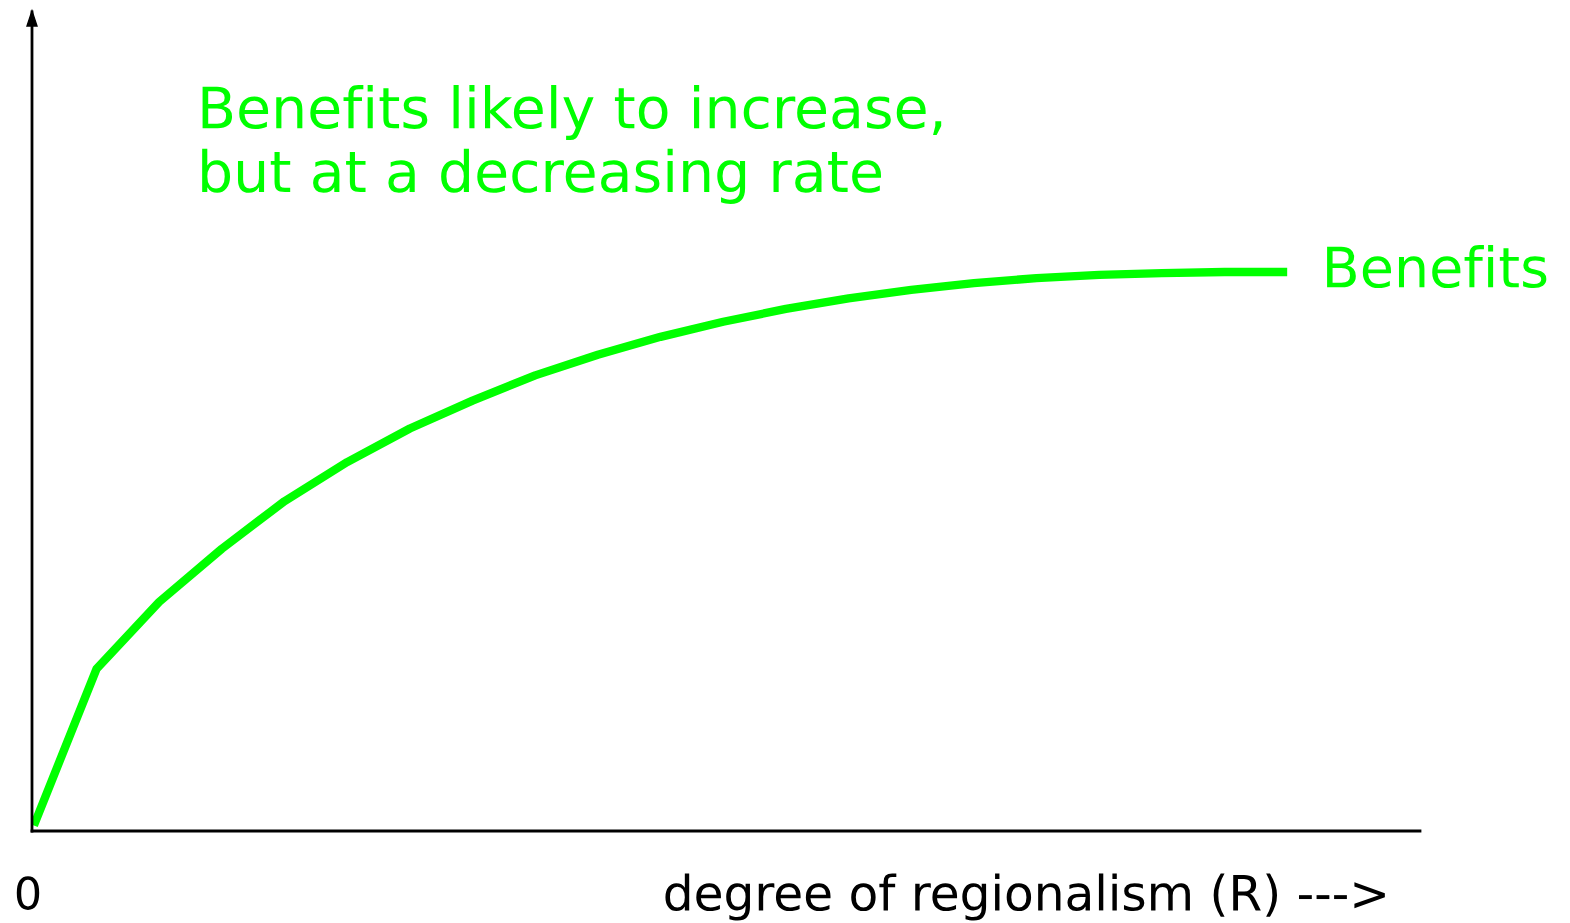 This screenshot has height=923, width=1570. Describe the element at coordinates (28, 893) in the screenshot. I see `text: 0` at that location.